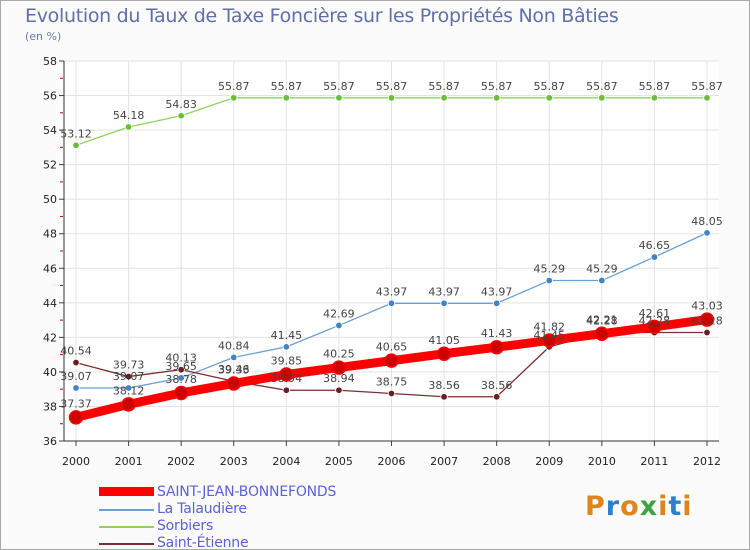 Image resolution: width=750 pixels, height=550 pixels. What do you see at coordinates (234, 369) in the screenshot?
I see `data-label: 39.33` at bounding box center [234, 369].